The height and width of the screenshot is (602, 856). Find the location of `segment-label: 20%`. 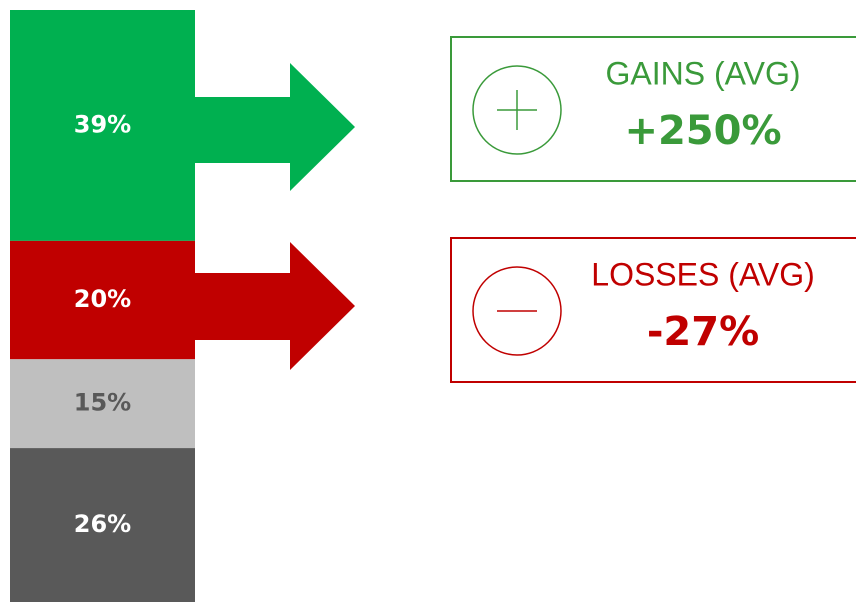

segment-label: 20% is located at coordinates (102, 299).